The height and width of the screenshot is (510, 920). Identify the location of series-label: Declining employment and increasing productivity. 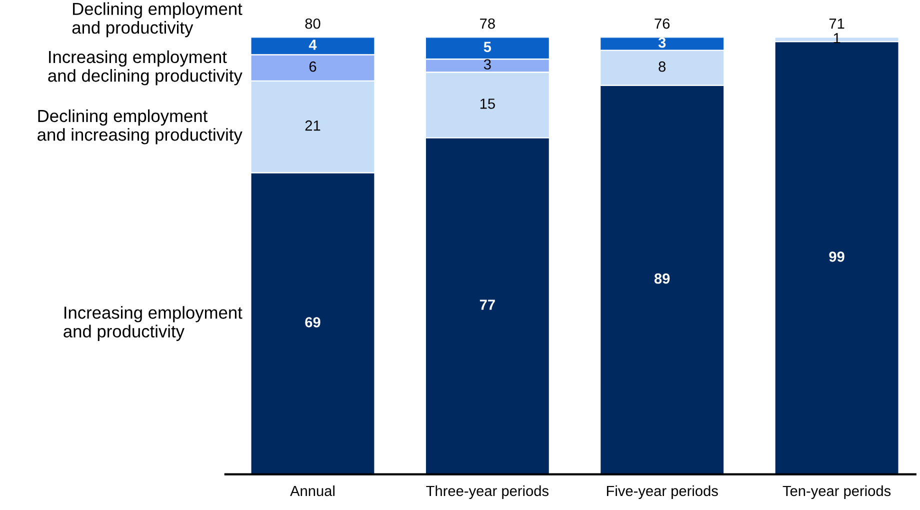
(140, 126).